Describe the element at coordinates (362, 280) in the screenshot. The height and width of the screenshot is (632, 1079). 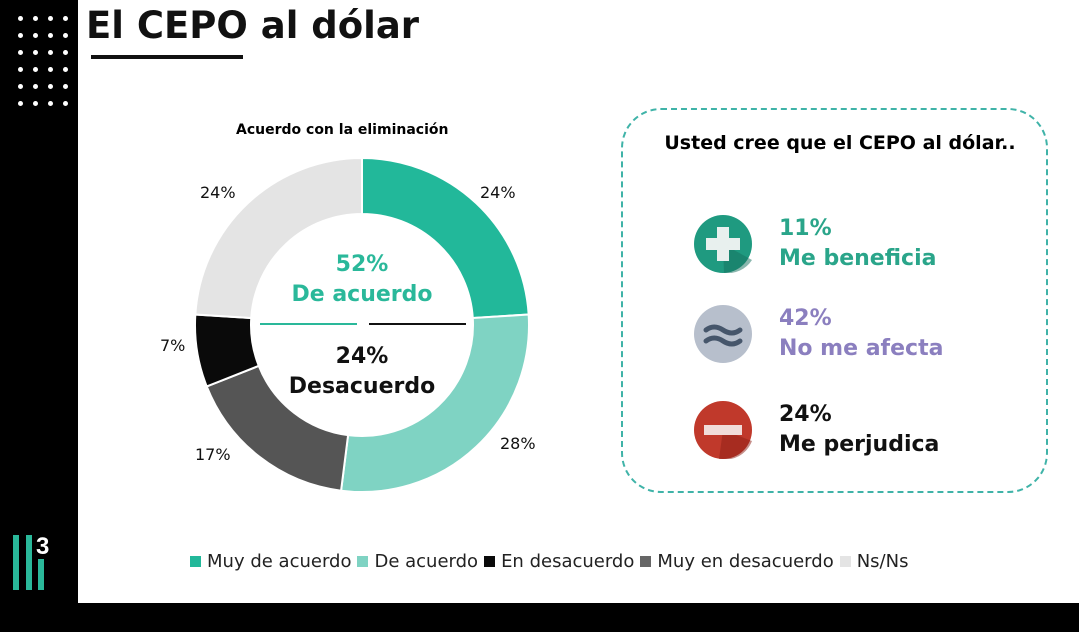
I see `center-agree: 52% De acuerdo` at that location.